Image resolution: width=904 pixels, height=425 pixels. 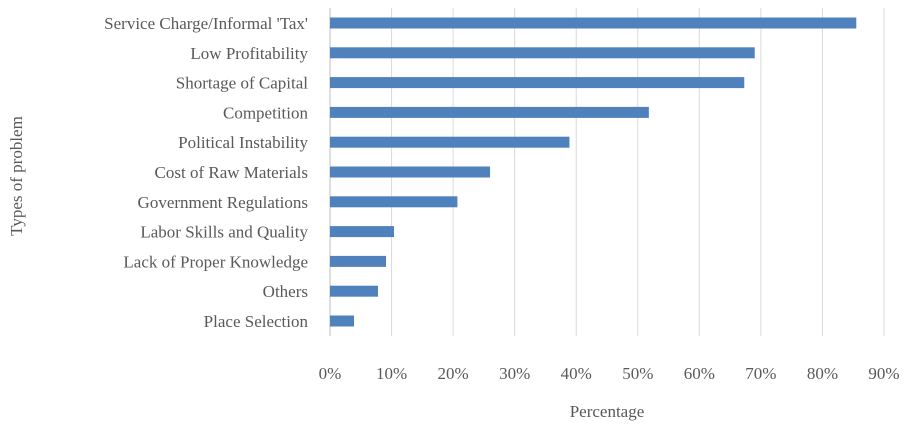 I want to click on x-tick-label: 60%, so click(x=699, y=373).